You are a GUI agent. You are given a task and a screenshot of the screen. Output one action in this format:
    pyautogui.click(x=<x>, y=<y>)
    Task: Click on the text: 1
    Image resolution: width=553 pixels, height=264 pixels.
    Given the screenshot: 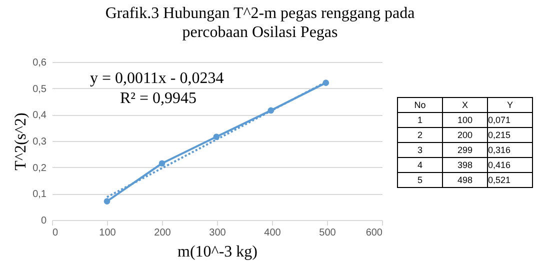 What is the action you would take?
    pyautogui.click(x=420, y=120)
    